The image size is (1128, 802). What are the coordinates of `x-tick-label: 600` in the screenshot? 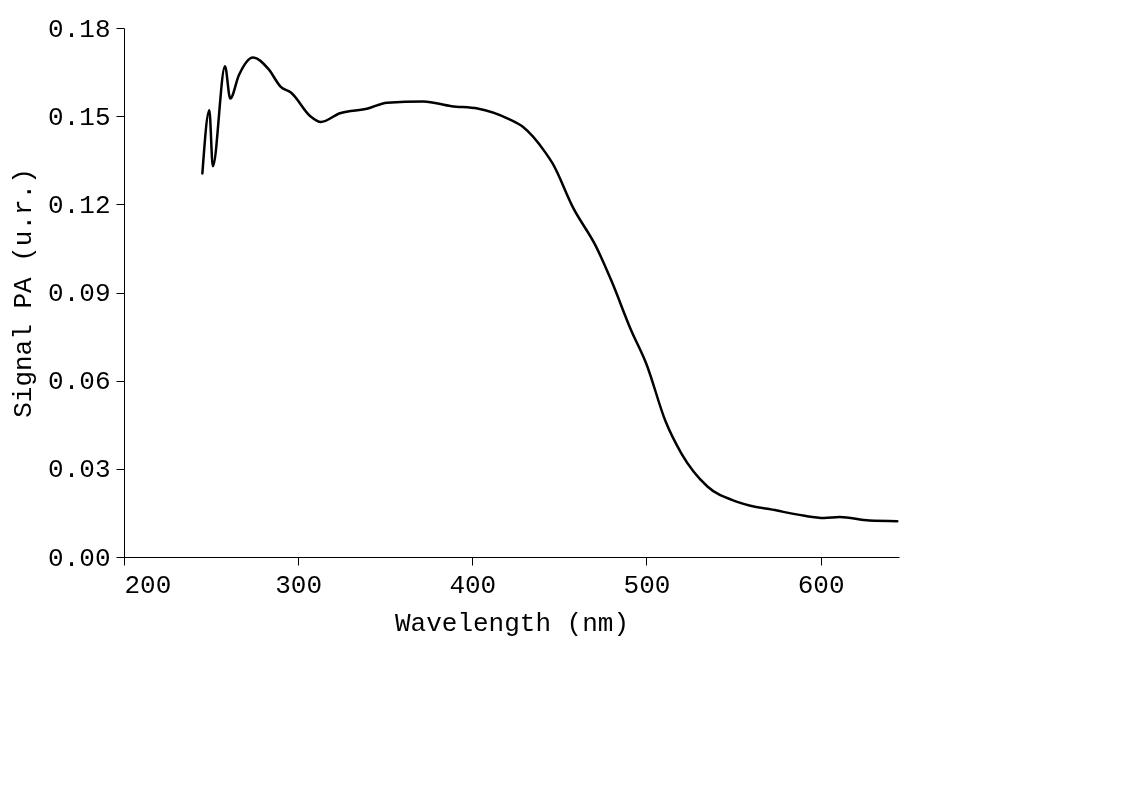 It's located at (821, 585).